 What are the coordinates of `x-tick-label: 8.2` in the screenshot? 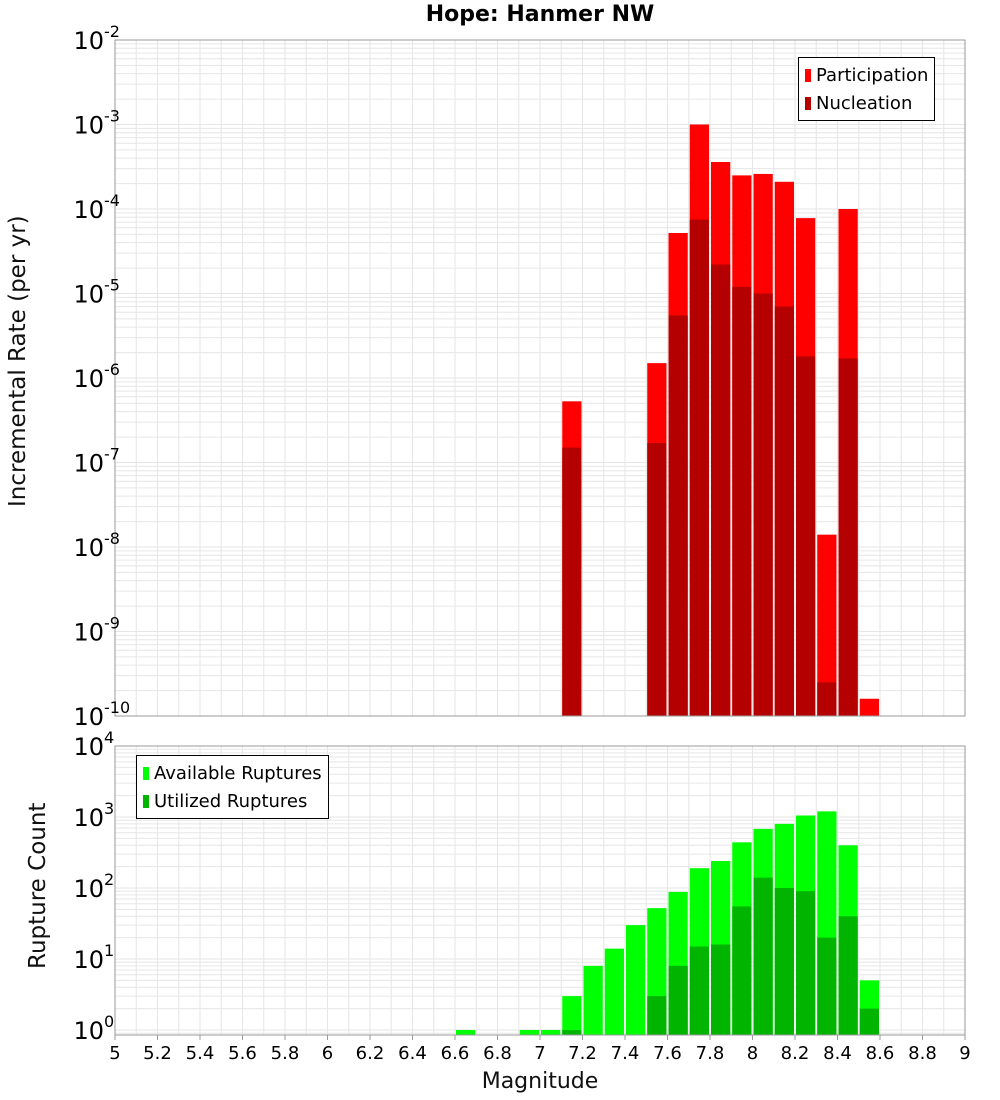 It's located at (795, 1053).